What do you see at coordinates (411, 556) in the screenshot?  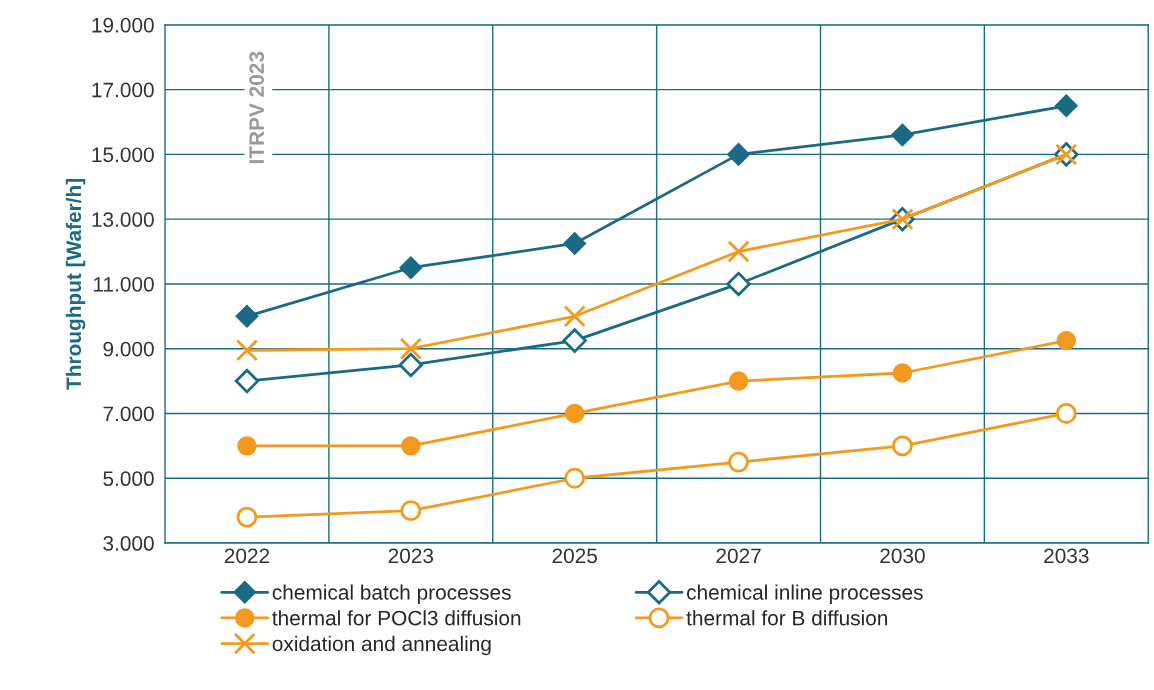 I see `x-tick-label: 2023` at bounding box center [411, 556].